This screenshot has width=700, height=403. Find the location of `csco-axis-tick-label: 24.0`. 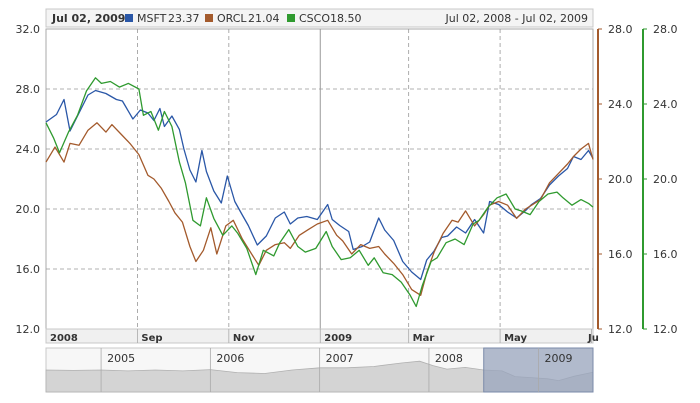

csco-axis-tick-label: 24.0 is located at coordinates (665, 104).